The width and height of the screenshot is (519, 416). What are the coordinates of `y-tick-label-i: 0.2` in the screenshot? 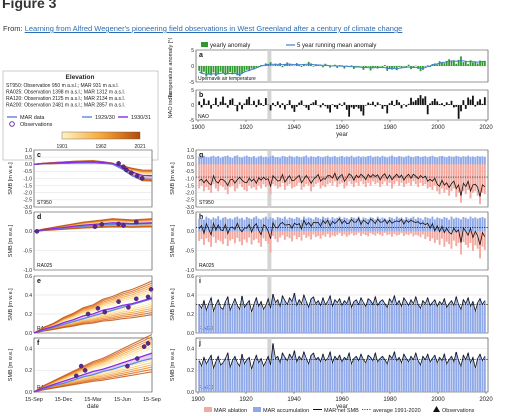 It's located at (190, 315).